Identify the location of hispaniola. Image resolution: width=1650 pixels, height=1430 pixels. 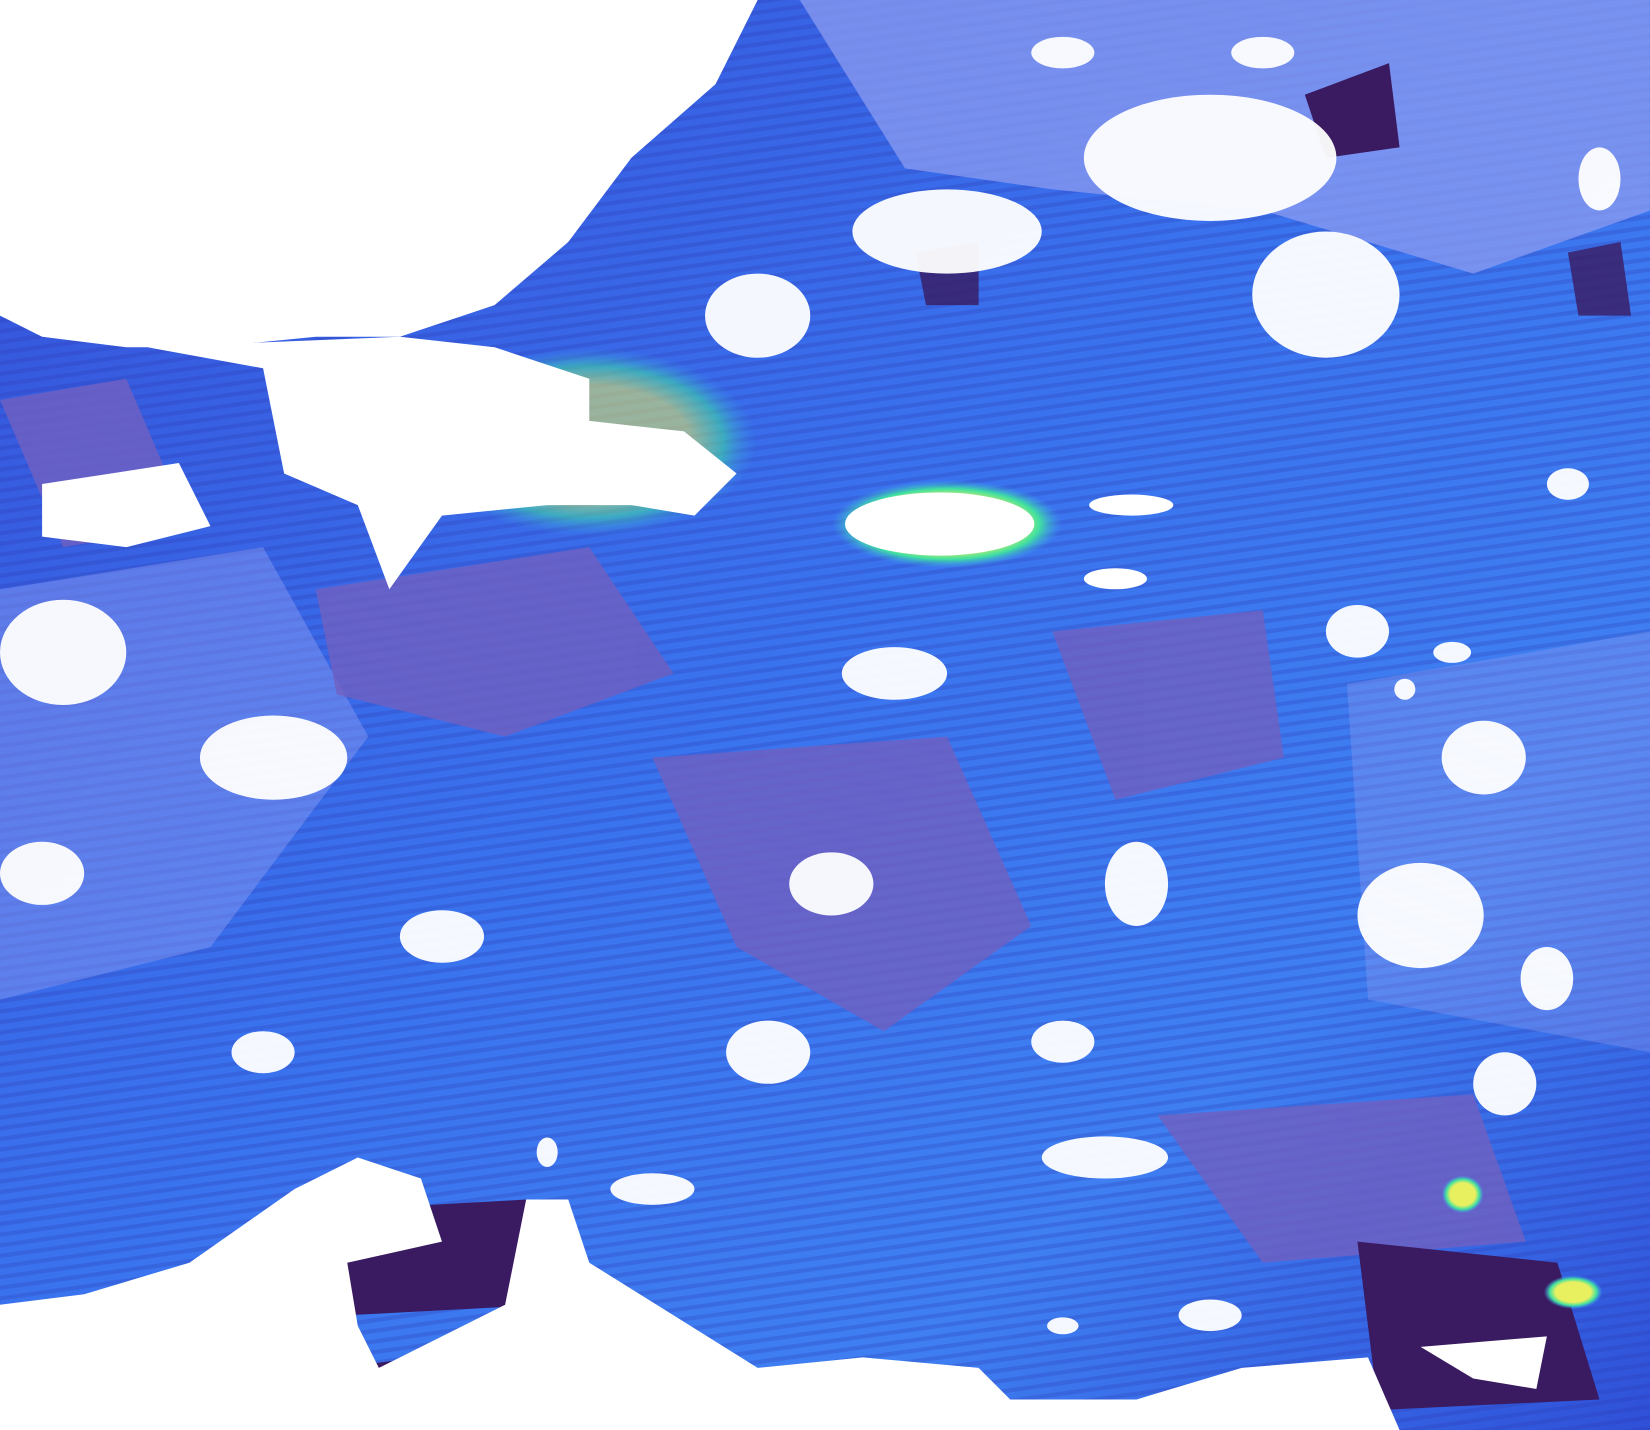
(442, 463).